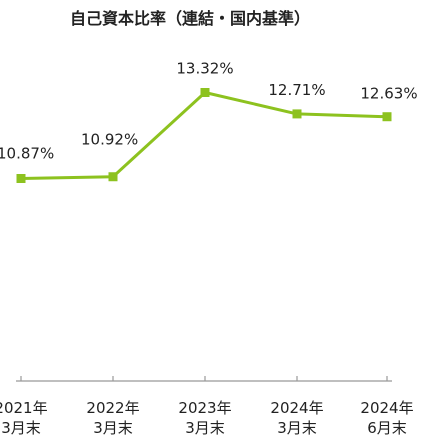 This screenshot has width=430, height=443. Describe the element at coordinates (204, 408) in the screenshot. I see `x-tick-label: 2023年` at that location.